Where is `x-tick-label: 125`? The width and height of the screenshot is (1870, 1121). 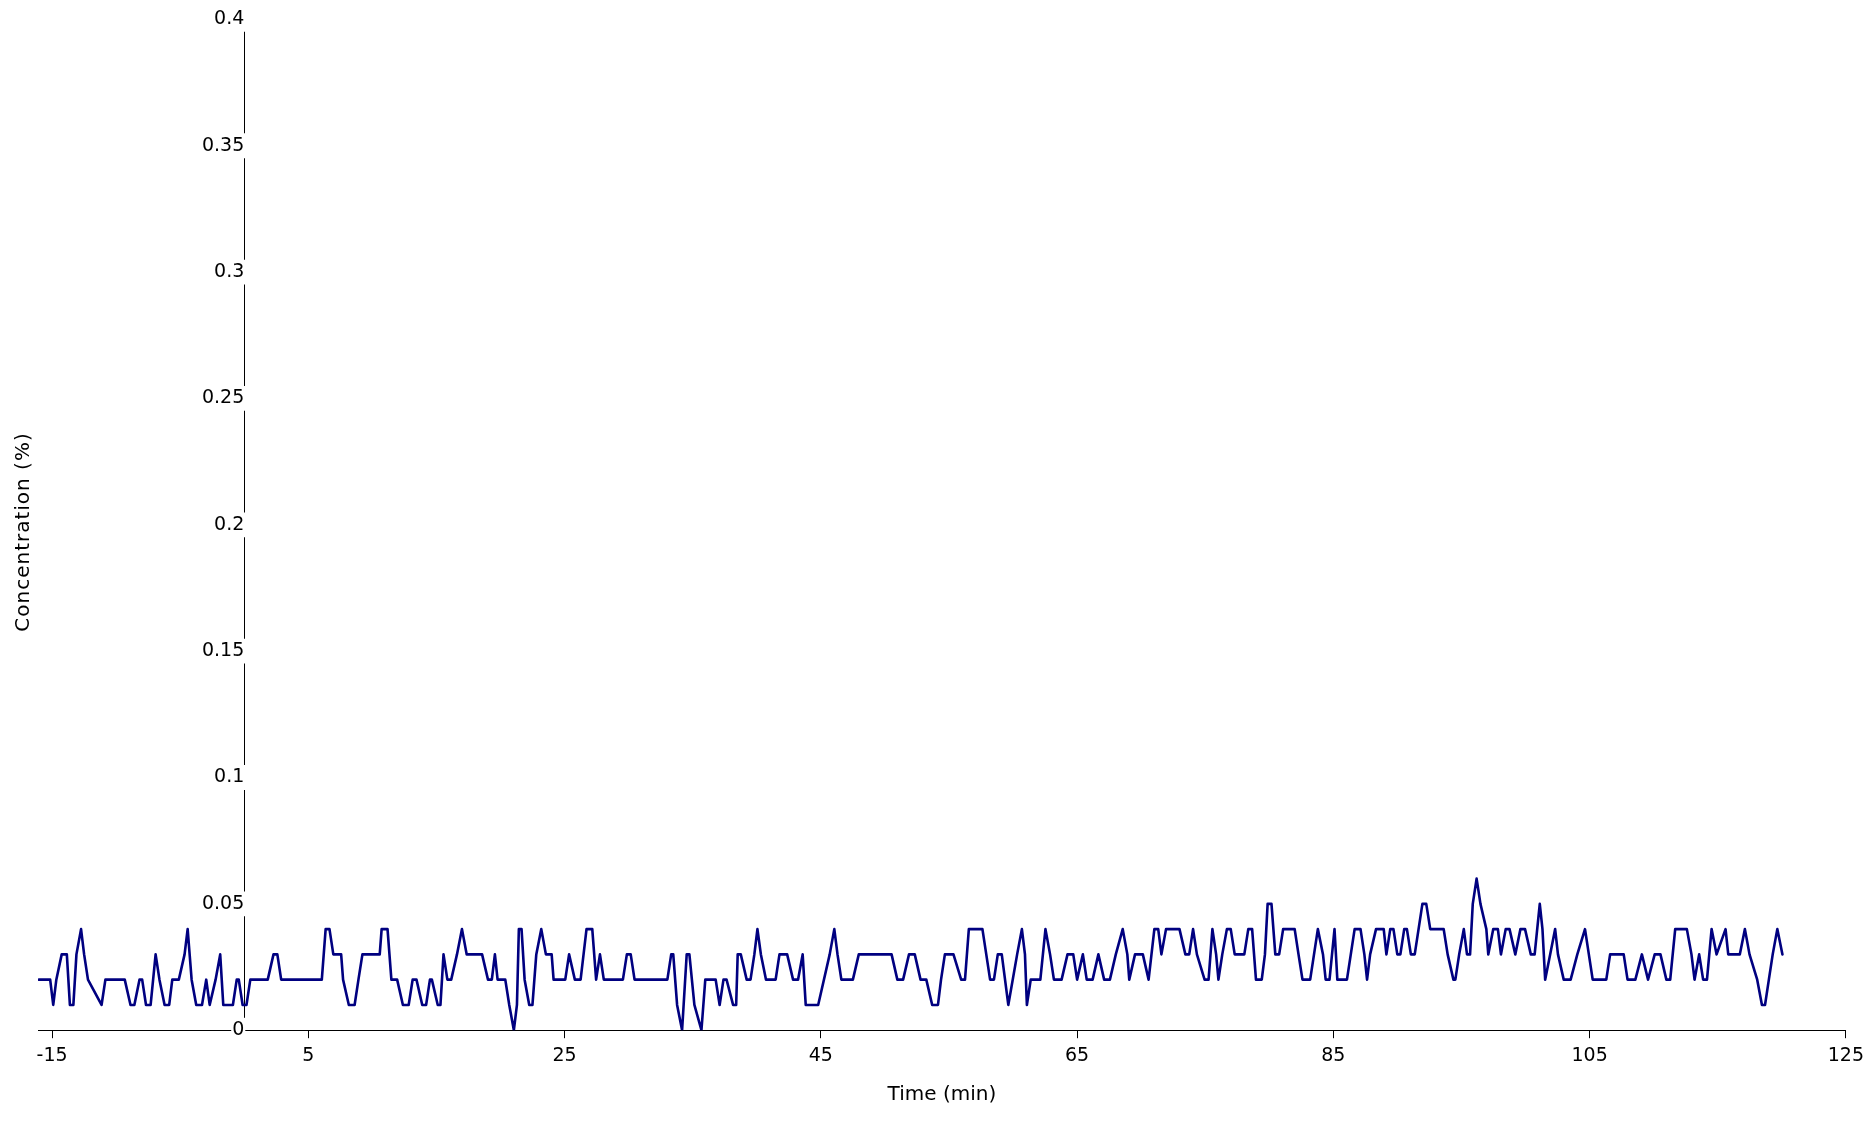 x-tick-label: 125 is located at coordinates (1845, 1053).